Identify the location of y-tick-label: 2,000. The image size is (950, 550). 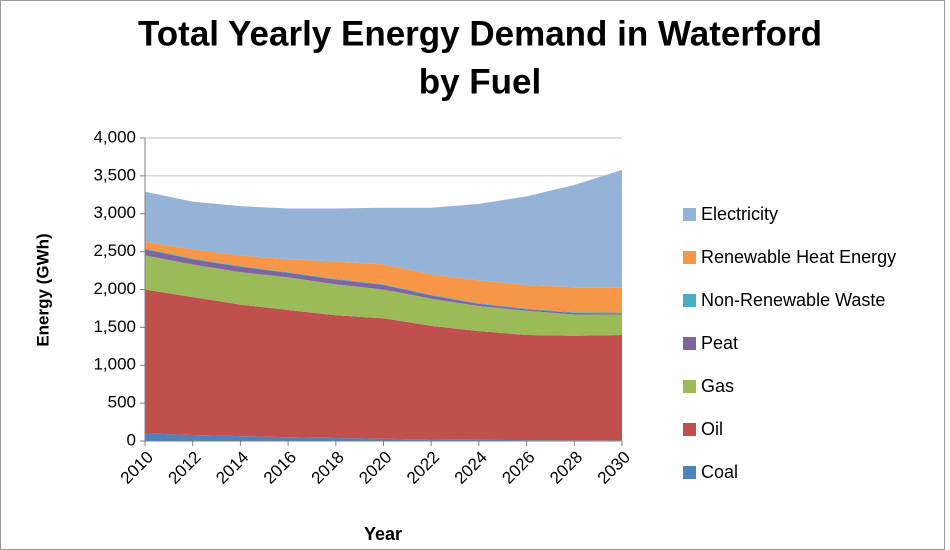
(114, 288).